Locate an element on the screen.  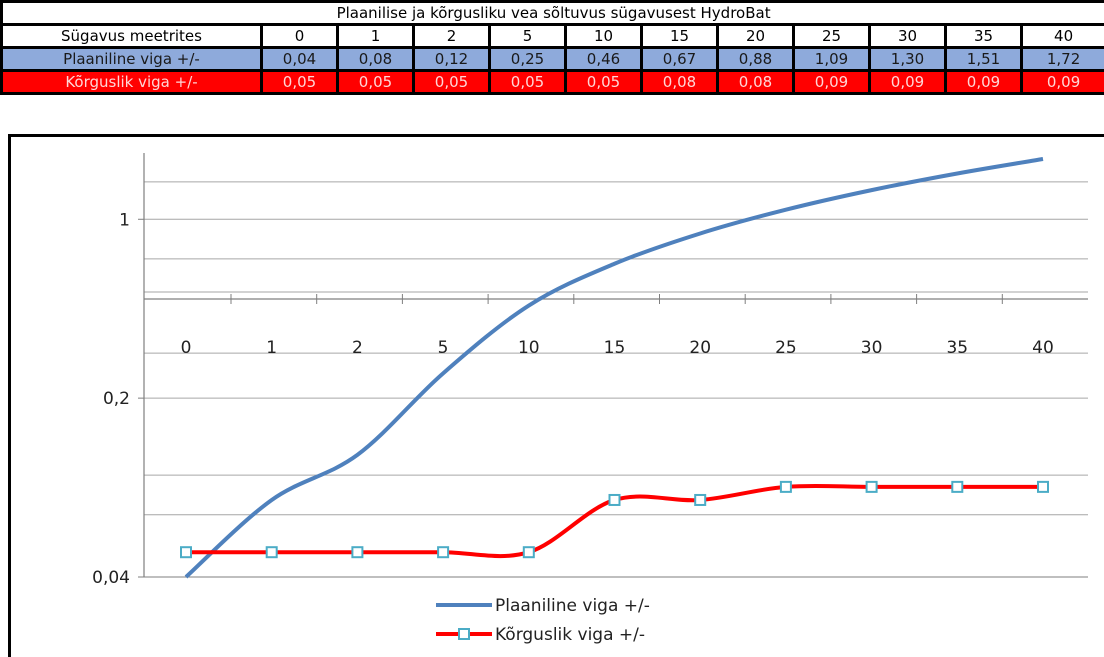
x-tick-label: 25 is located at coordinates (786, 348).